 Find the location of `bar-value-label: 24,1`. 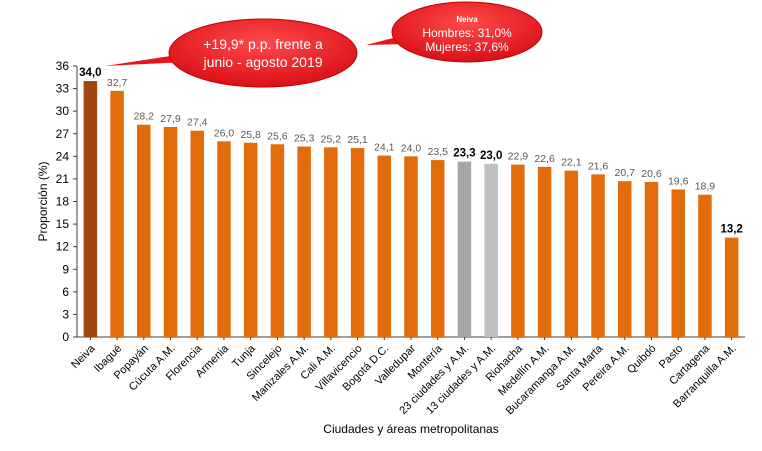

bar-value-label: 24,1 is located at coordinates (384, 148).